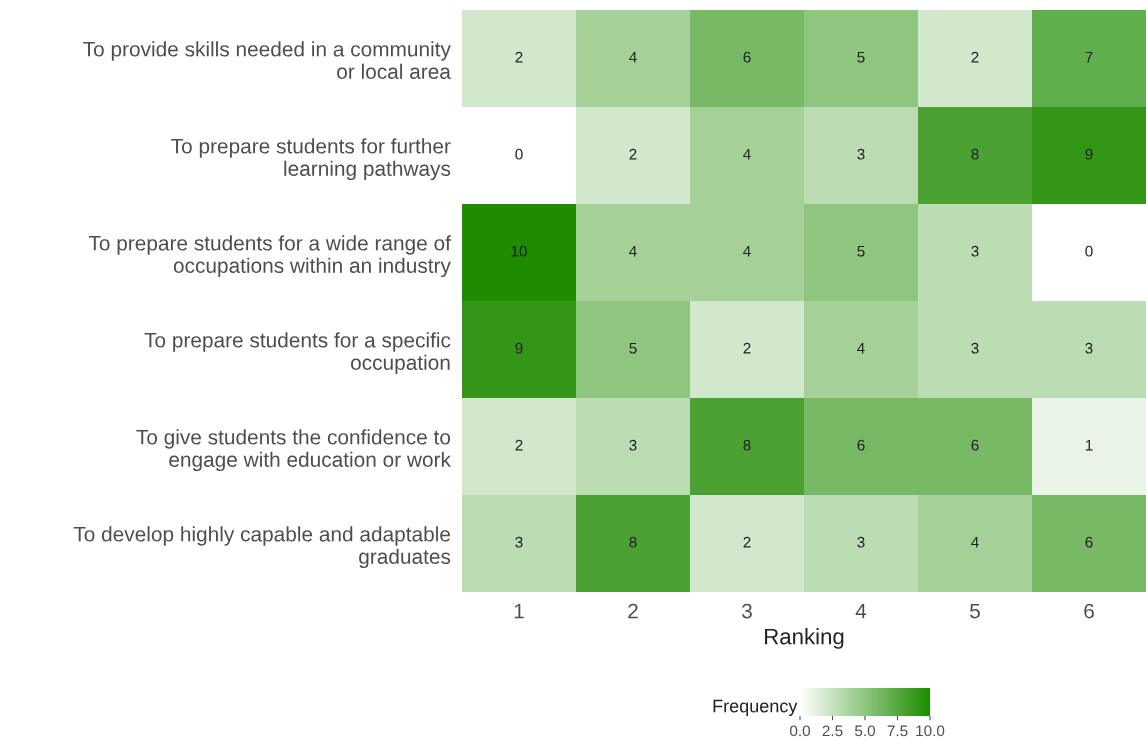  What do you see at coordinates (804, 638) in the screenshot?
I see `x-axis-title: Ranking` at bounding box center [804, 638].